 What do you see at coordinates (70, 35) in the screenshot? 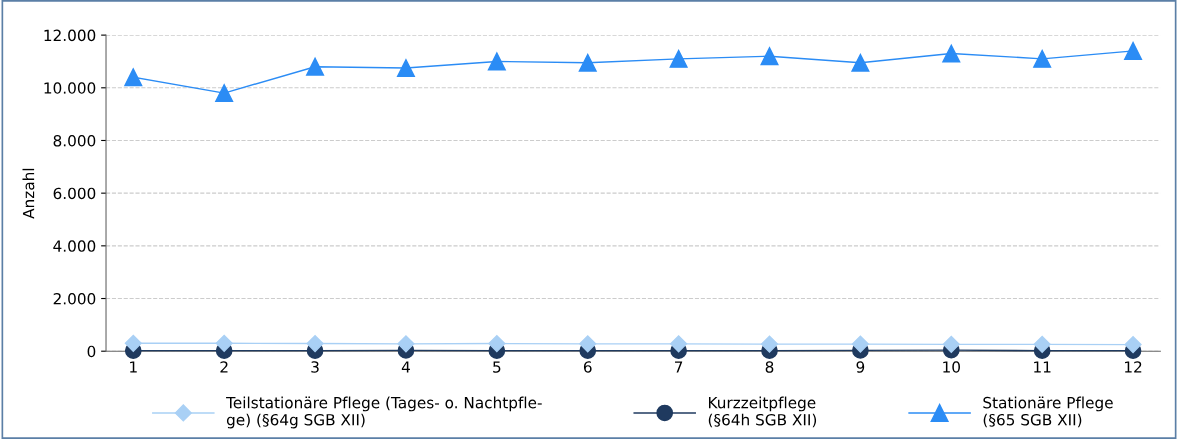
I see `y-tick-label: 12.000` at bounding box center [70, 35].